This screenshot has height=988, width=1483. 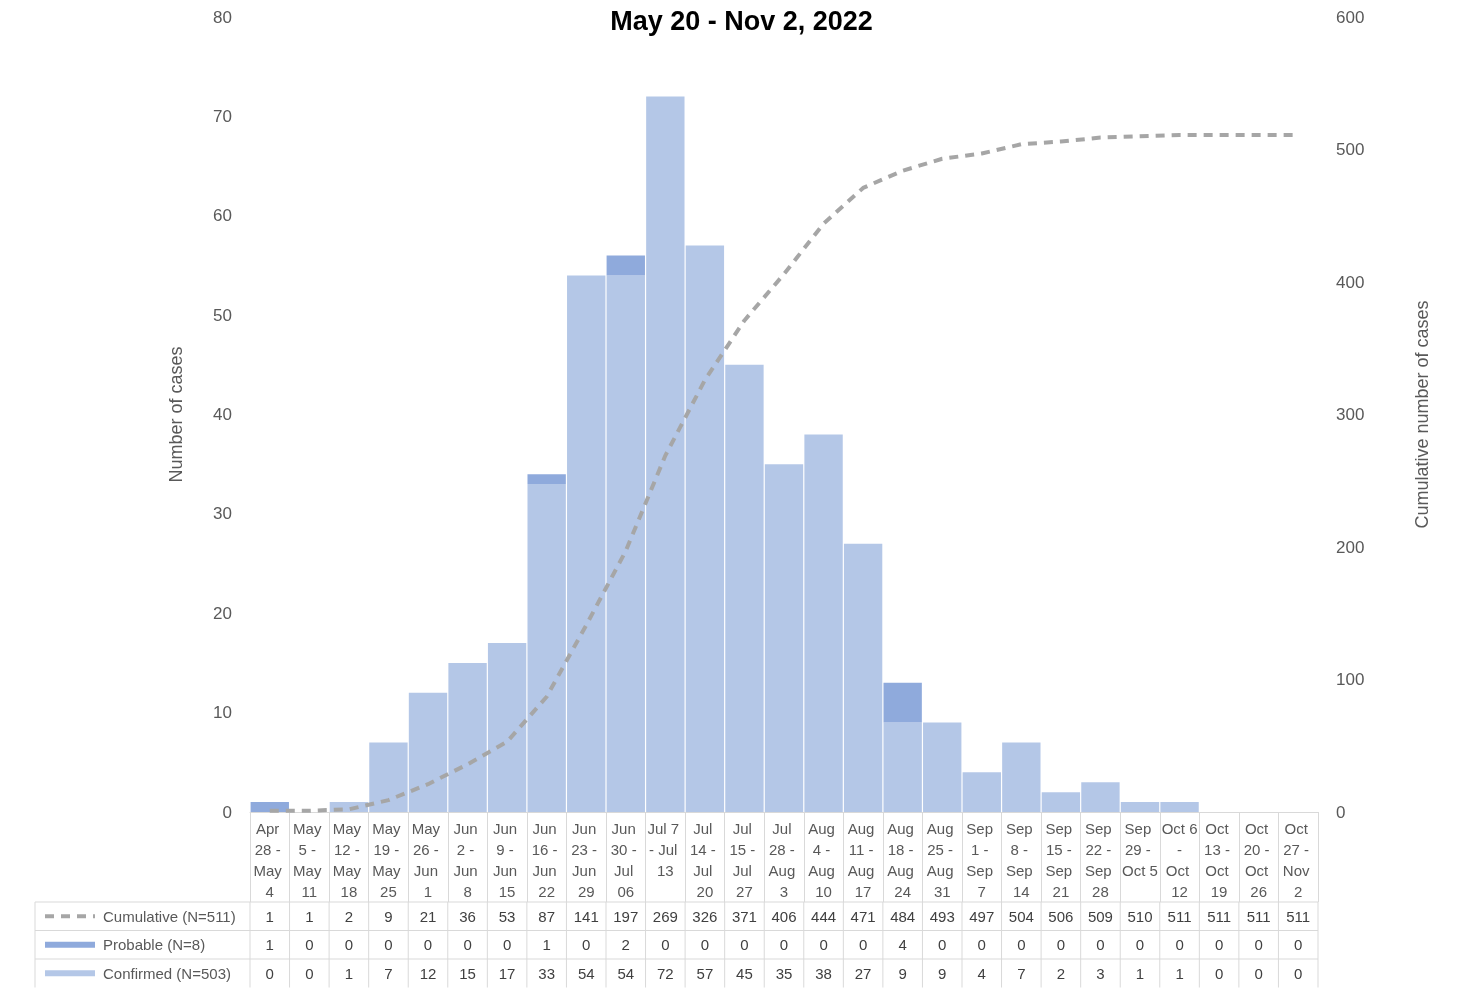 I want to click on data-label: 7, so click(x=388, y=973).